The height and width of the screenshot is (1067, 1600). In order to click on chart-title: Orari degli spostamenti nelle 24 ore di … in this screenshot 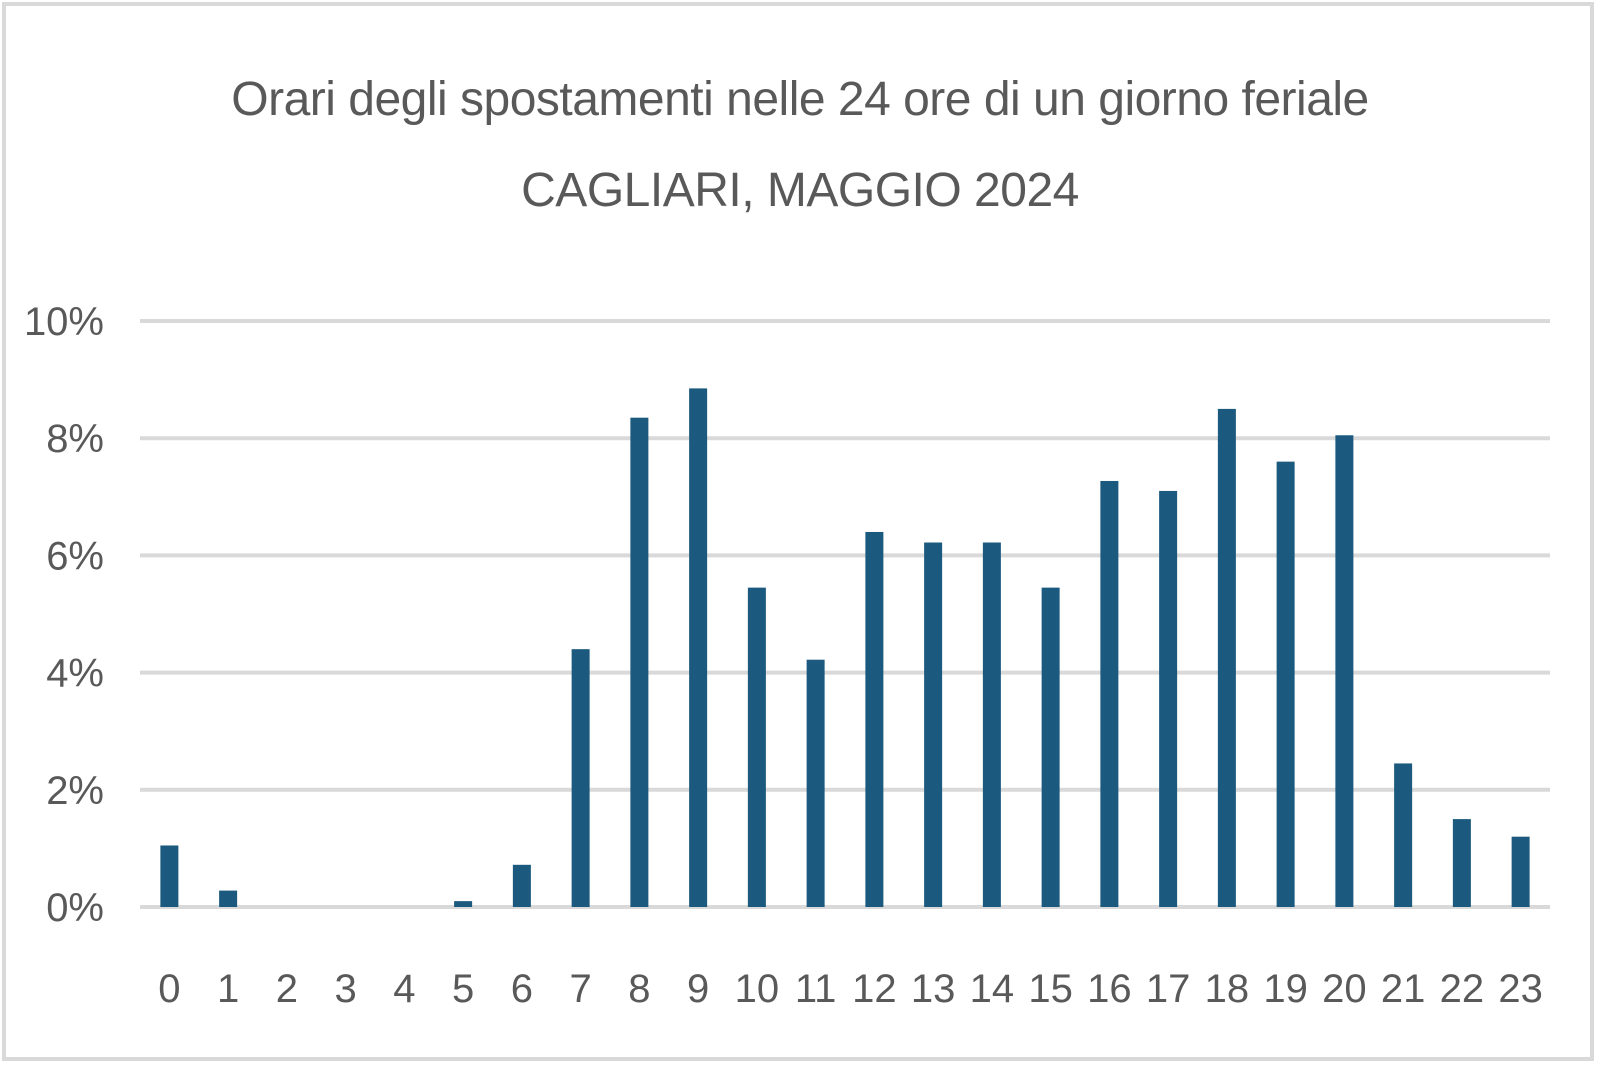, I will do `click(800, 99)`.